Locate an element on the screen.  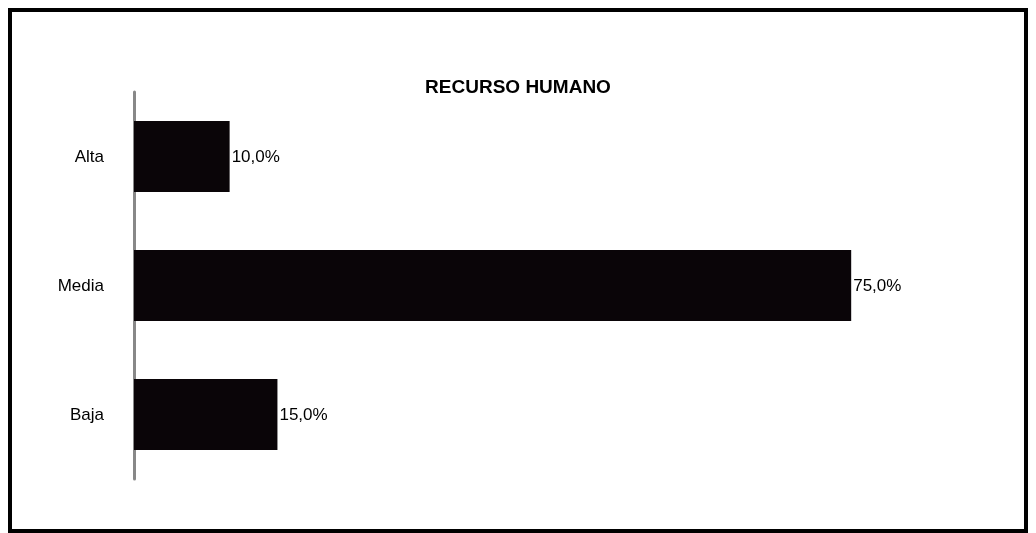
y-tick-label: Alta is located at coordinates (89, 156).